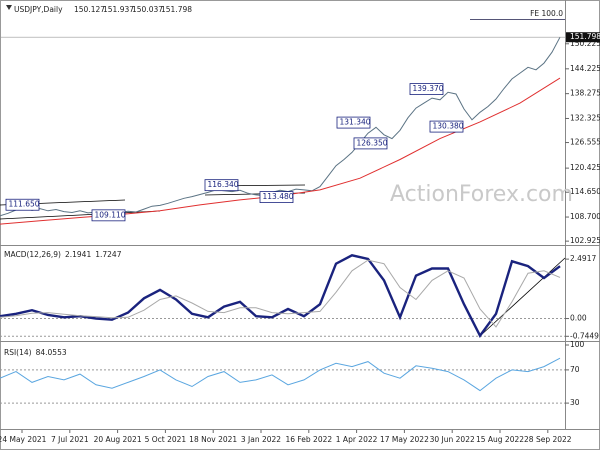 This screenshot has height=450, width=600. Describe the element at coordinates (583, 258) in the screenshot. I see `y-tick-label: 2.4917` at that location.